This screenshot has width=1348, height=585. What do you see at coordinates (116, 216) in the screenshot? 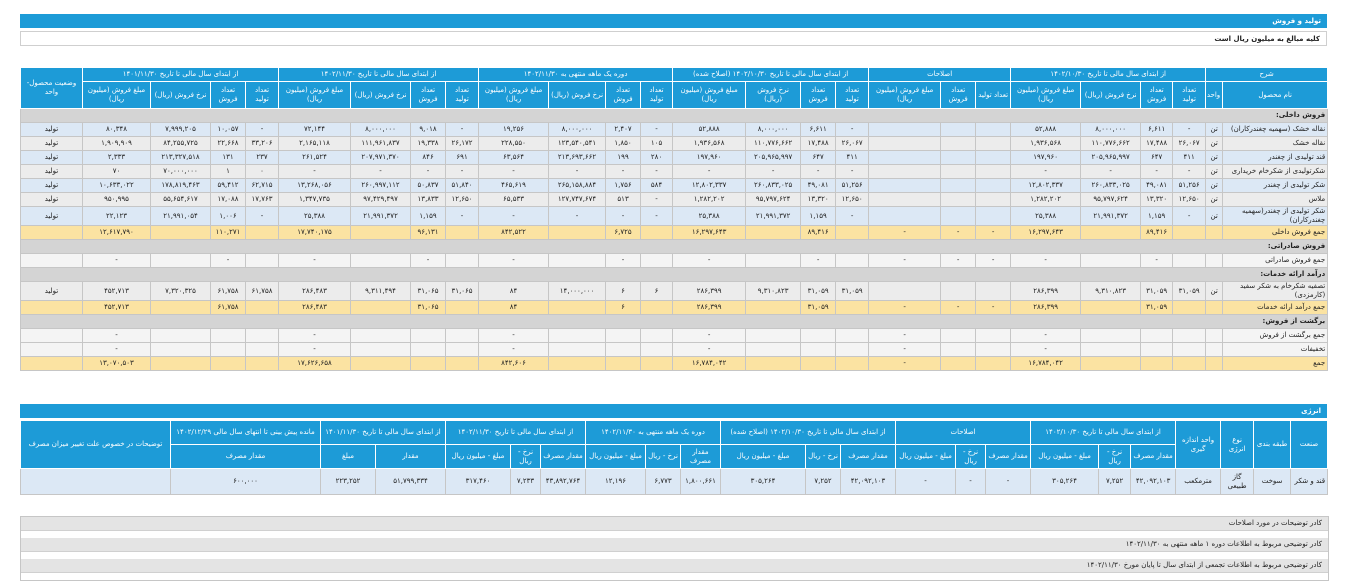
I see `cell: ۲۲,۱۲۳` at bounding box center [116, 216].